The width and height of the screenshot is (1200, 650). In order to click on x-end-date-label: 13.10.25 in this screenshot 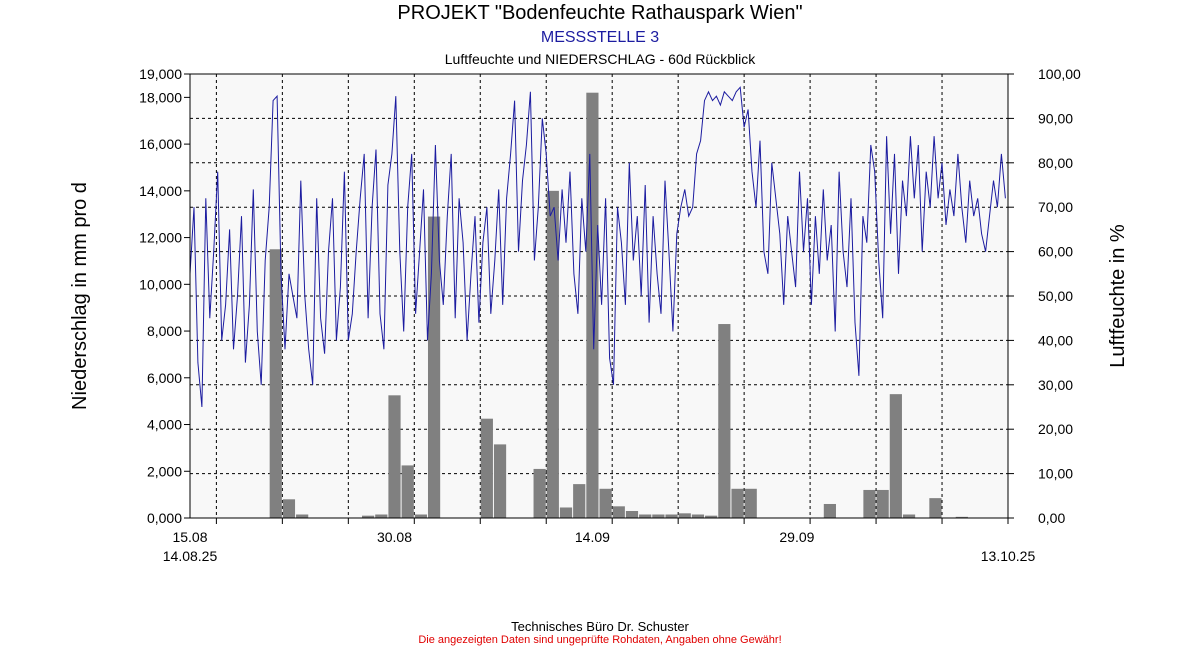, I will do `click(1008, 556)`.